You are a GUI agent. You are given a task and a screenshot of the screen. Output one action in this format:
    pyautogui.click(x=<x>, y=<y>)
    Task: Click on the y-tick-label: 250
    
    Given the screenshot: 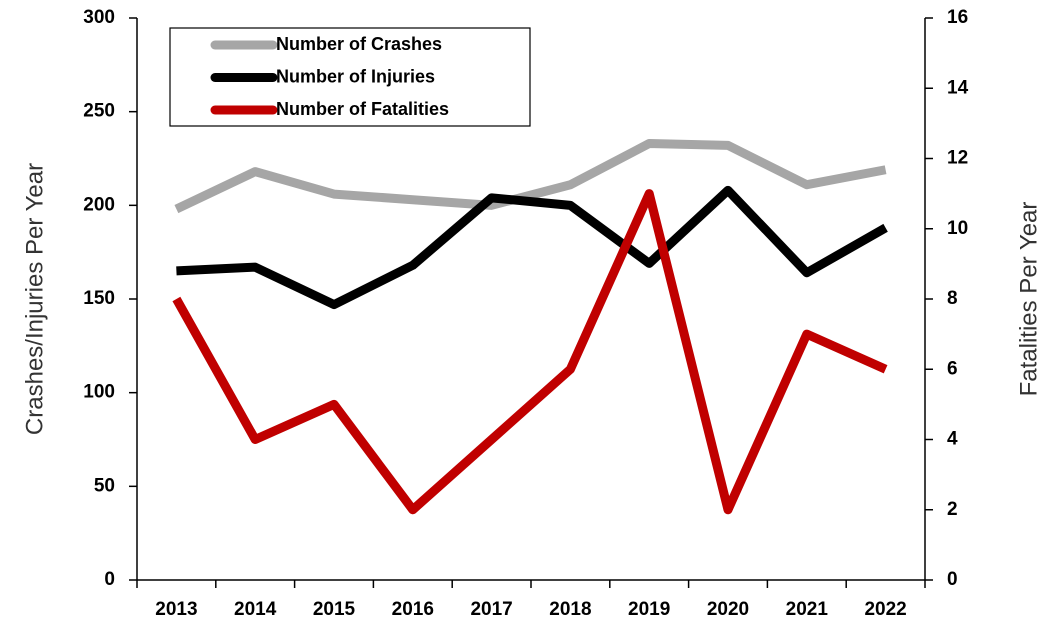 What is the action you would take?
    pyautogui.click(x=99, y=111)
    